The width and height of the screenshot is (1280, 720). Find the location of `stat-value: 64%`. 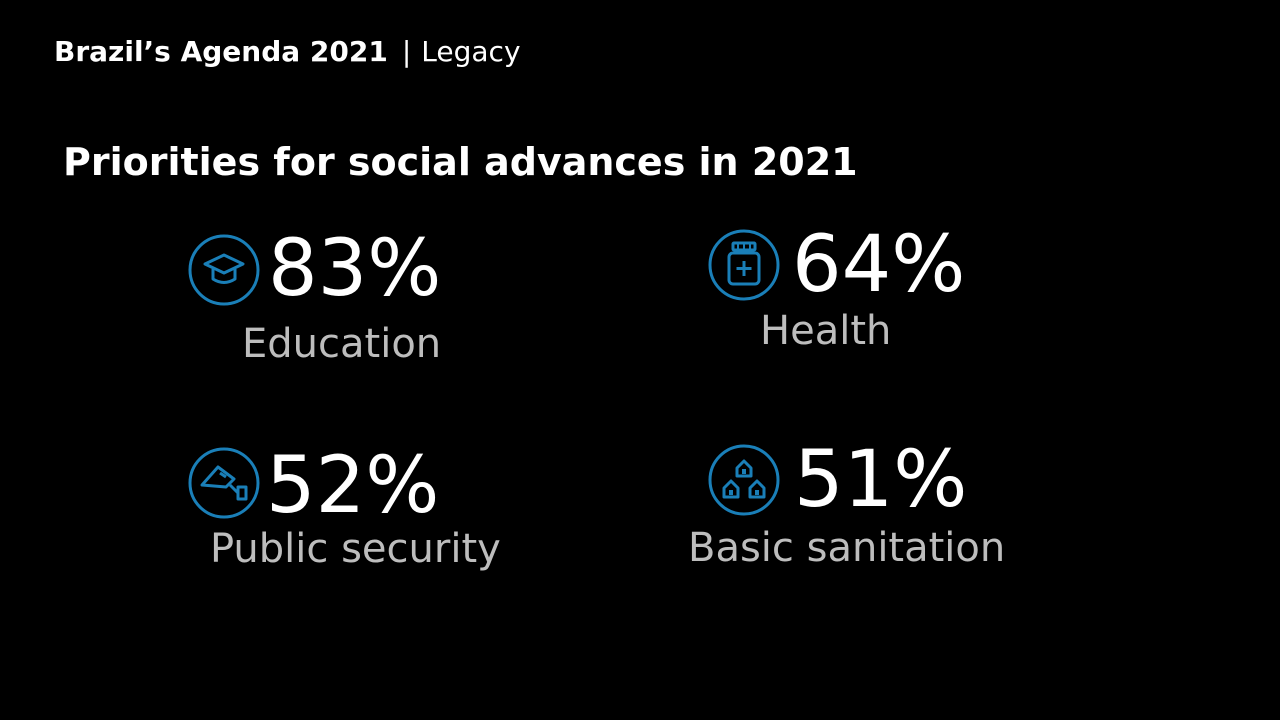

stat-value: 64% is located at coordinates (879, 265).